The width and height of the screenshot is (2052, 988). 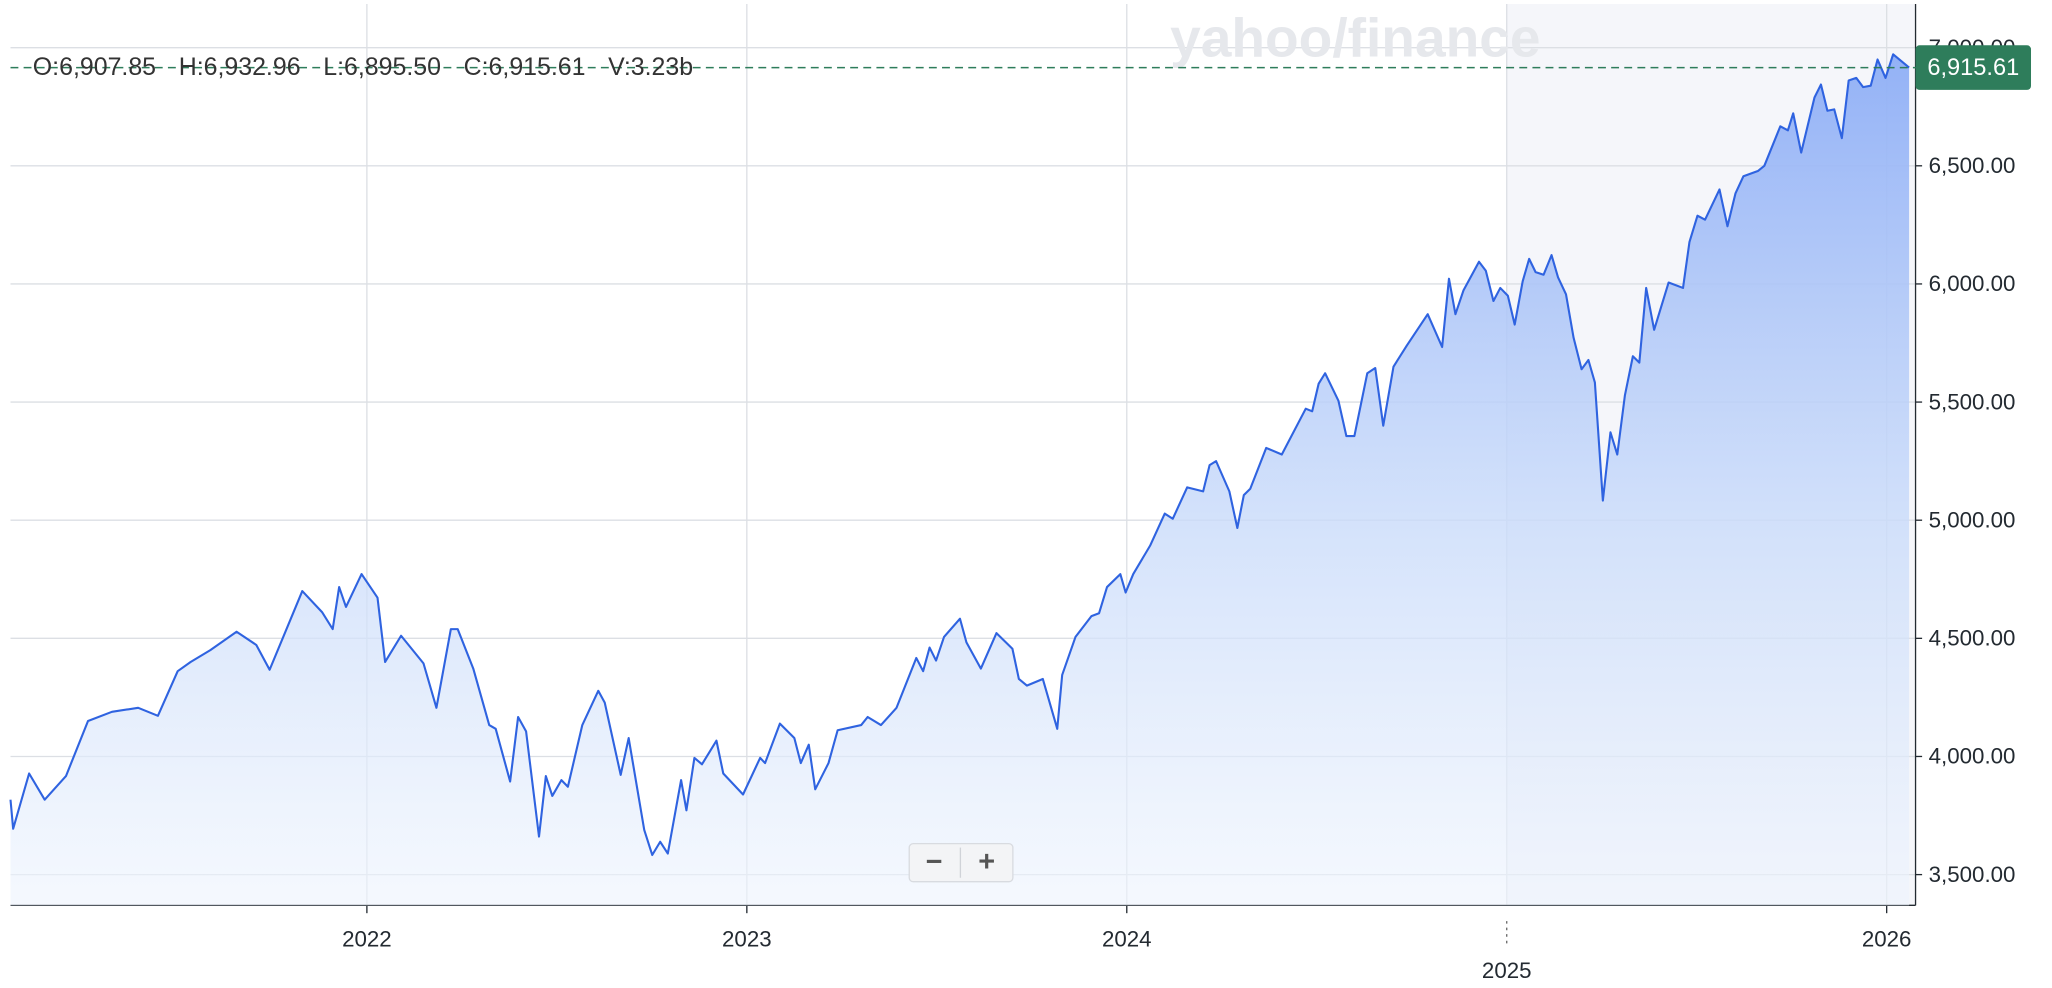 I want to click on x-tick-label: 2023, so click(x=747, y=939).